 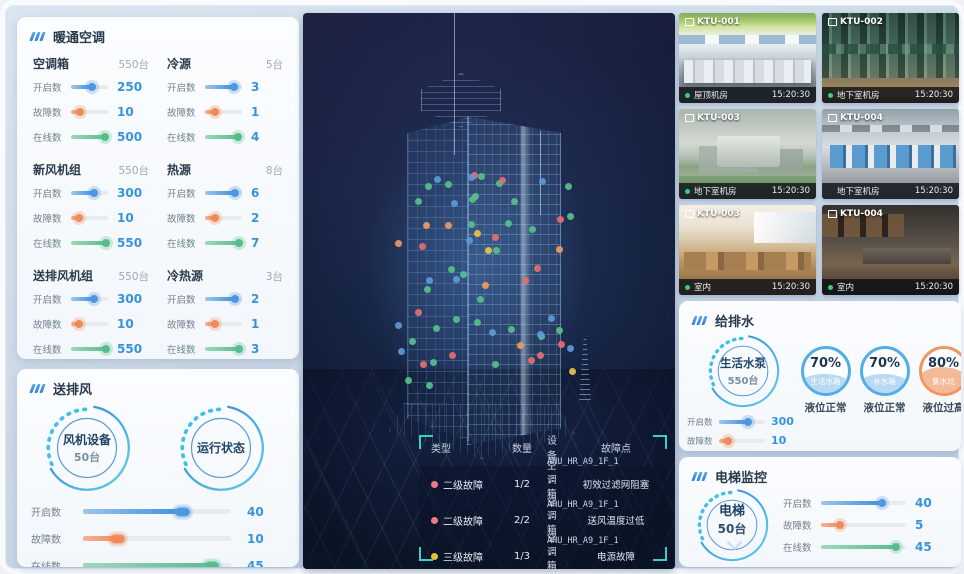 I want to click on panel-title-text: 电梯监控, so click(x=741, y=478).